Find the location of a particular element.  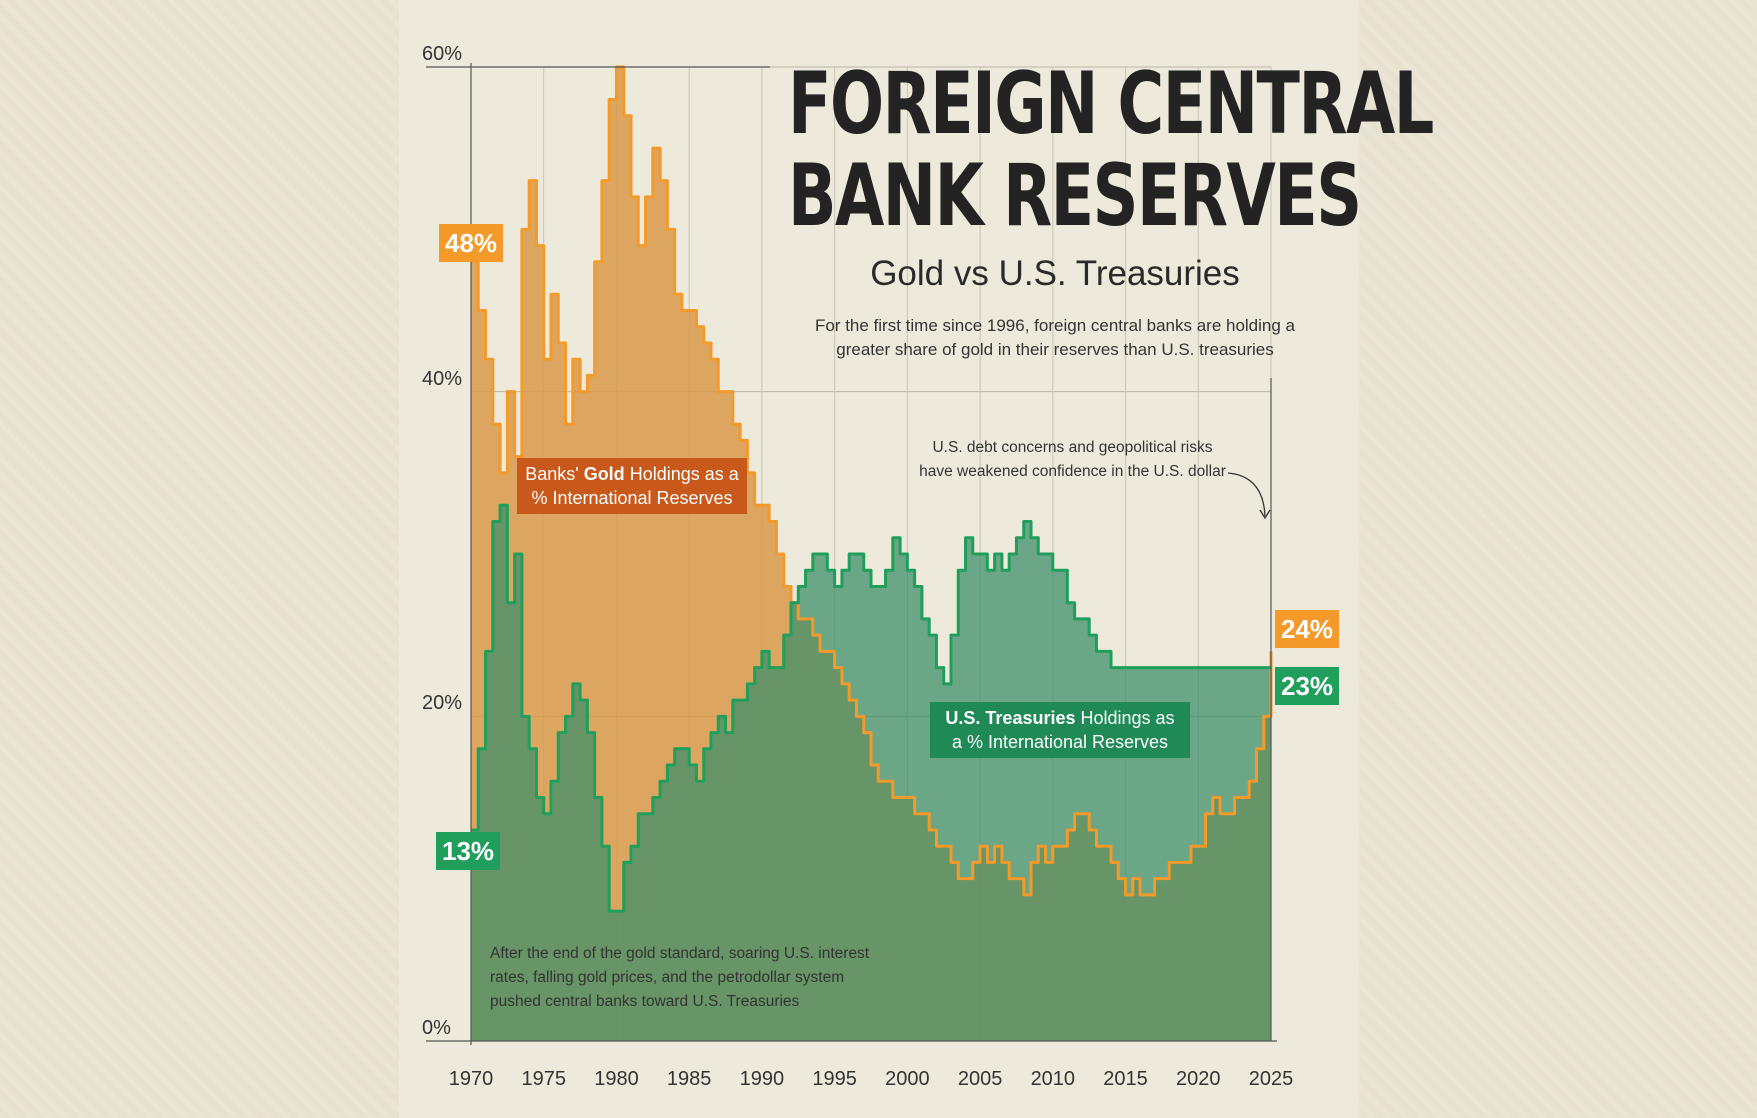

y-tick-label: 0% is located at coordinates (436, 1028).